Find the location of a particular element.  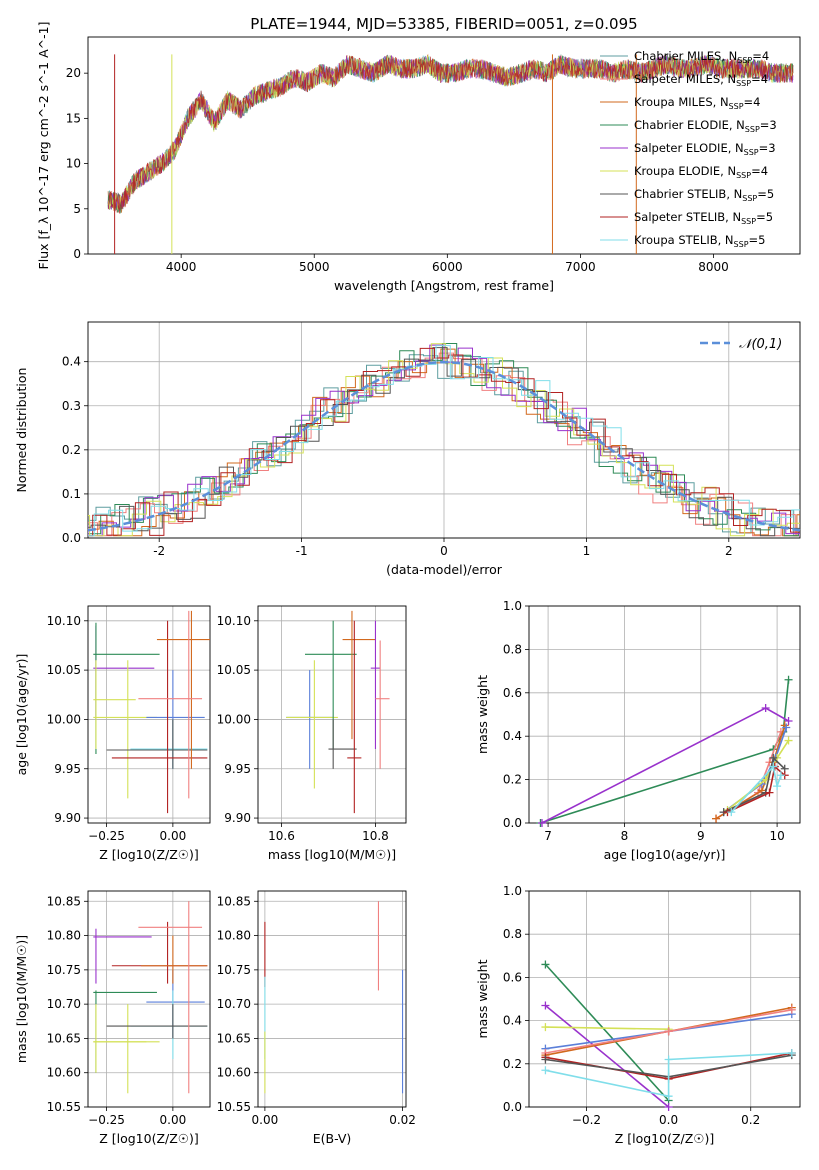

spectrum-ytick-label: 20 is located at coordinates (73, 73).